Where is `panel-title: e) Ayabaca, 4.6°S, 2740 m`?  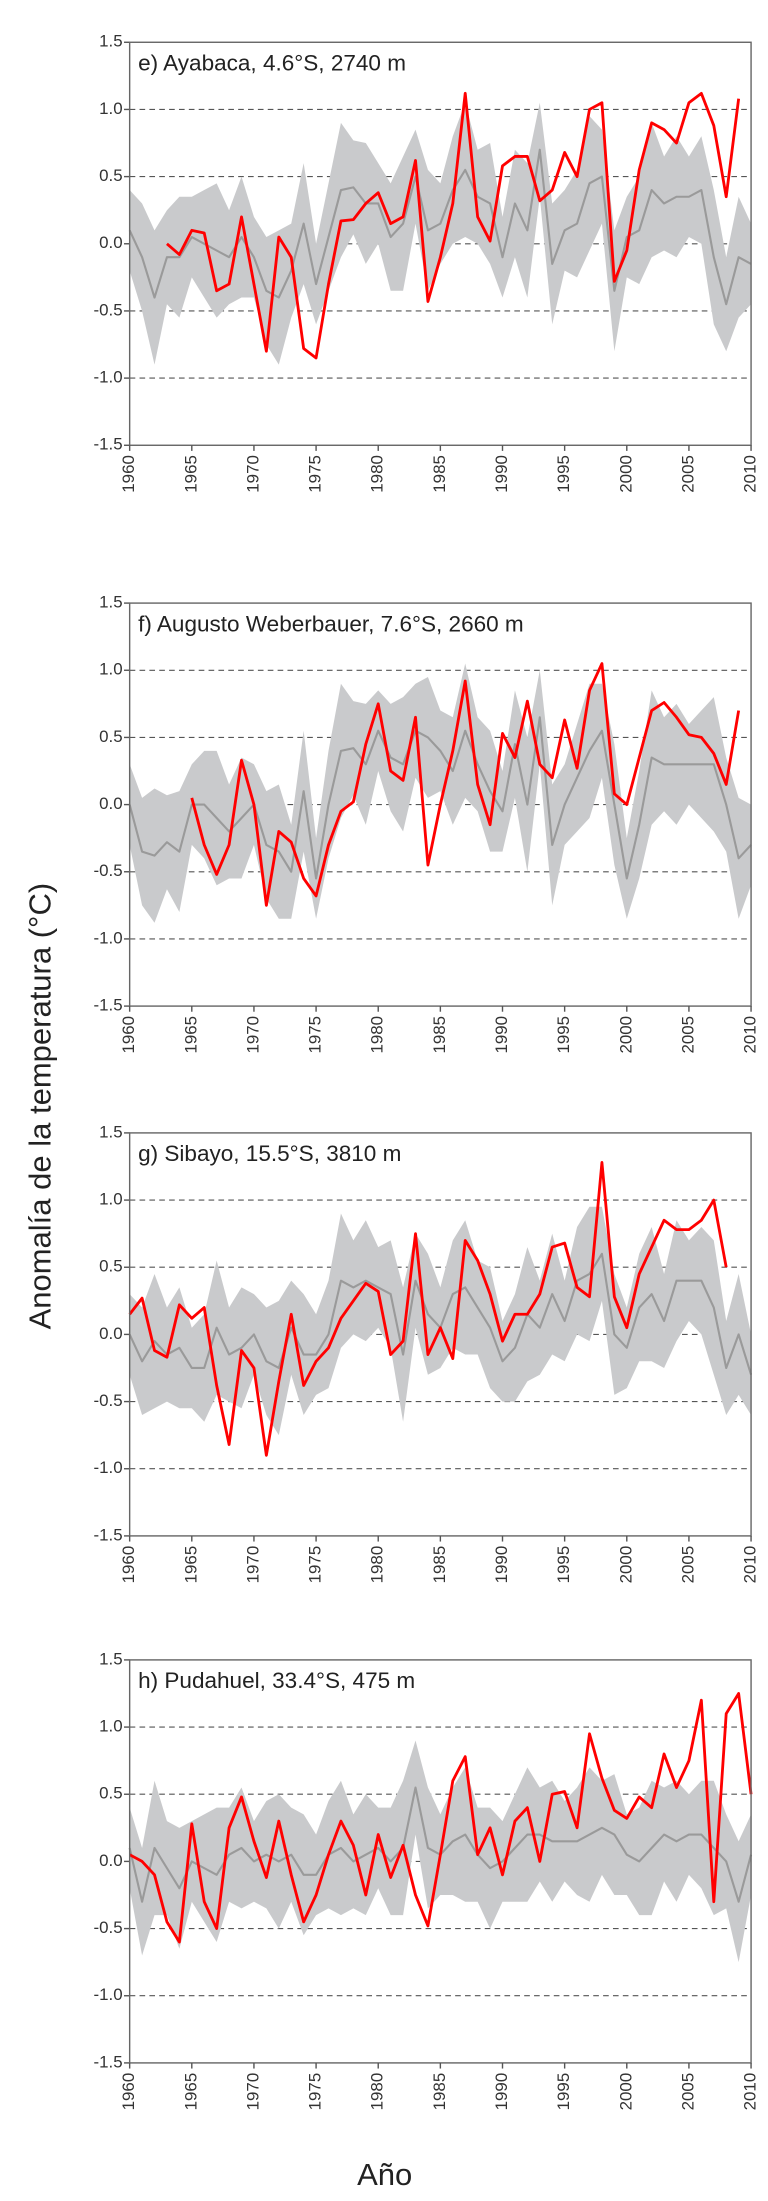
panel-title: e) Ayabaca, 4.6°S, 2740 m is located at coordinates (272, 62).